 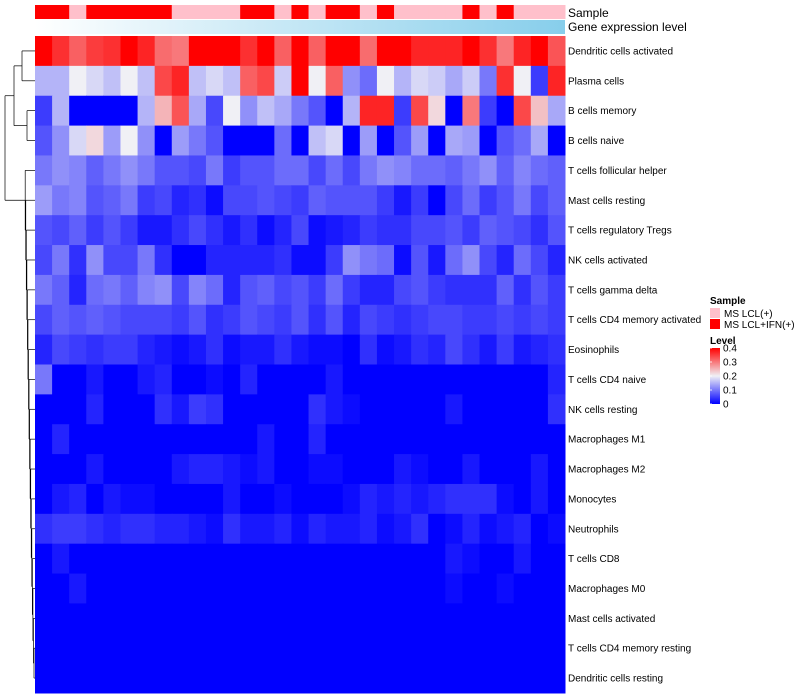 I want to click on gene-expression-annotation-bar, so click(x=300, y=27).